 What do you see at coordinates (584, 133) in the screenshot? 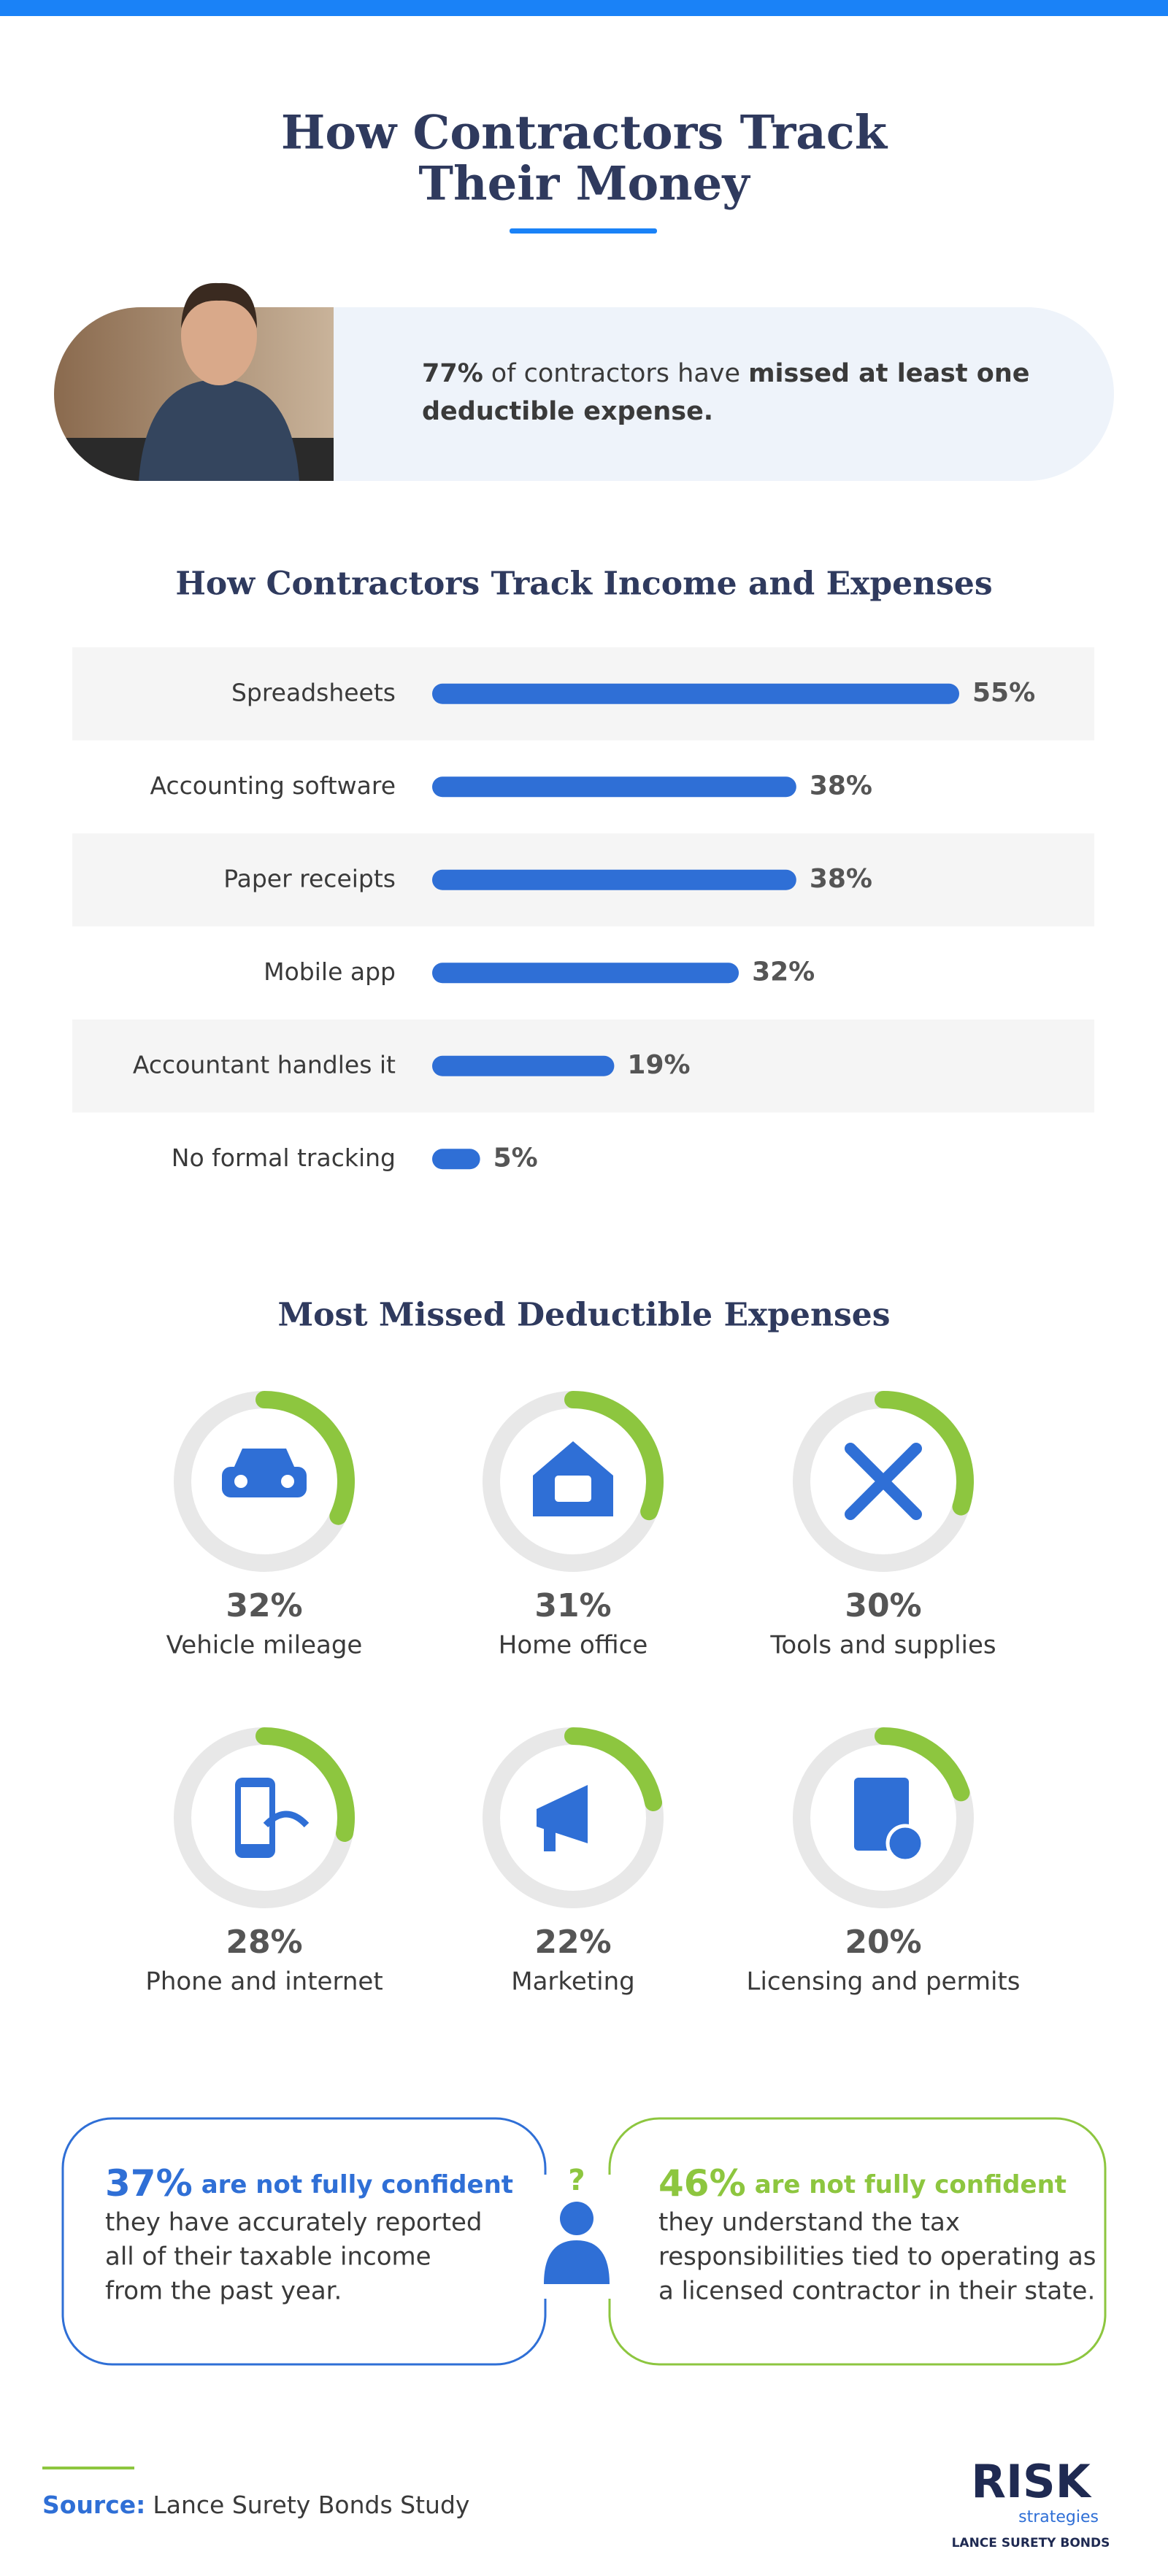
I see `title: How Contractors Track` at bounding box center [584, 133].